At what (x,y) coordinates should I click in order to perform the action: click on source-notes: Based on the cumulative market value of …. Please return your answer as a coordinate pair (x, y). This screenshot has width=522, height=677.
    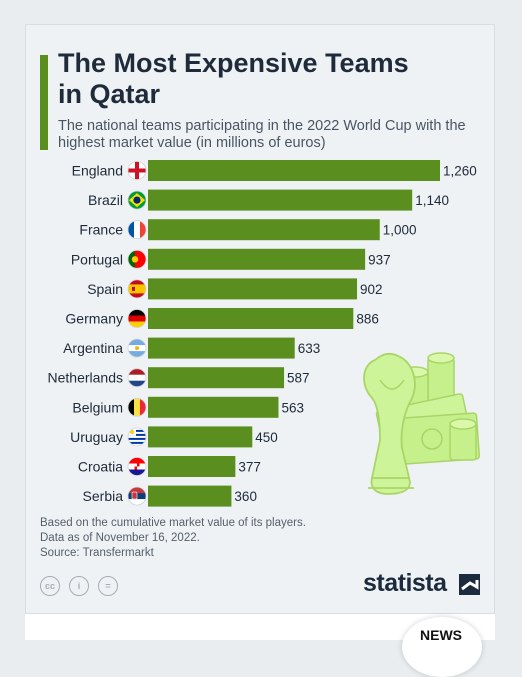
    Looking at the image, I should click on (173, 538).